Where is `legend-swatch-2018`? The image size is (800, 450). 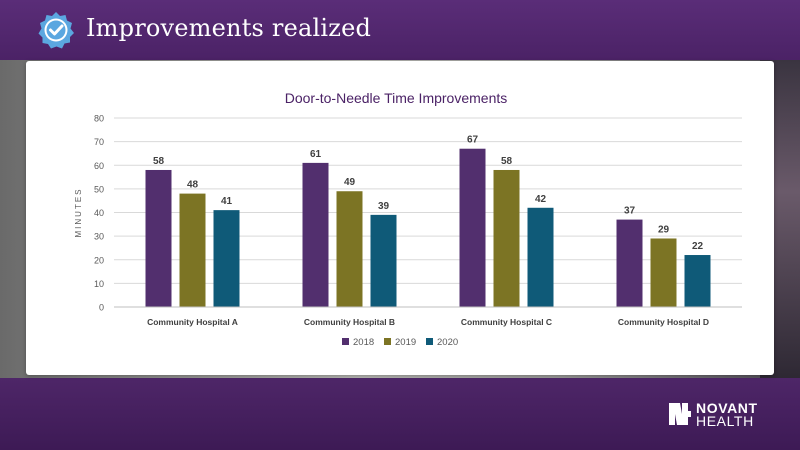 legend-swatch-2018 is located at coordinates (345, 341).